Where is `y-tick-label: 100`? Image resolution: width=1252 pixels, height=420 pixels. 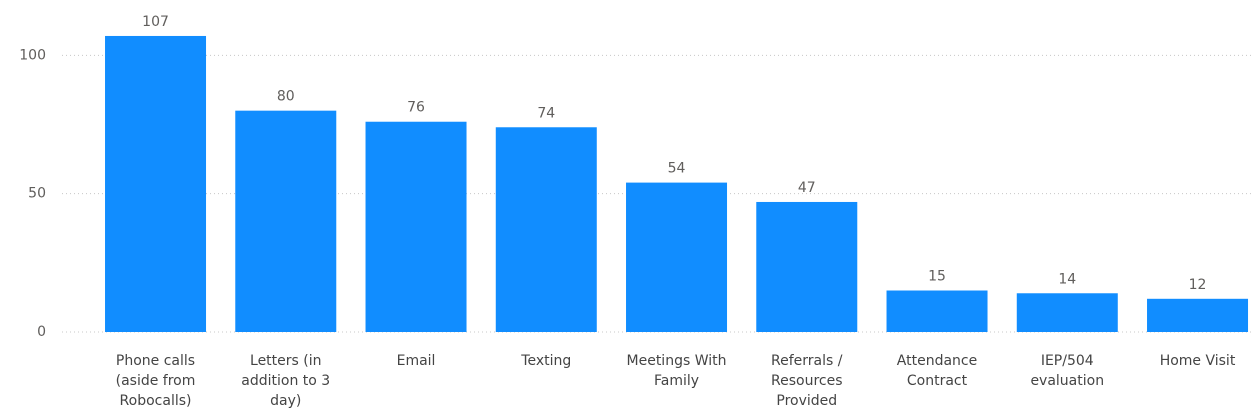
y-tick-label: 100 is located at coordinates (32, 55).